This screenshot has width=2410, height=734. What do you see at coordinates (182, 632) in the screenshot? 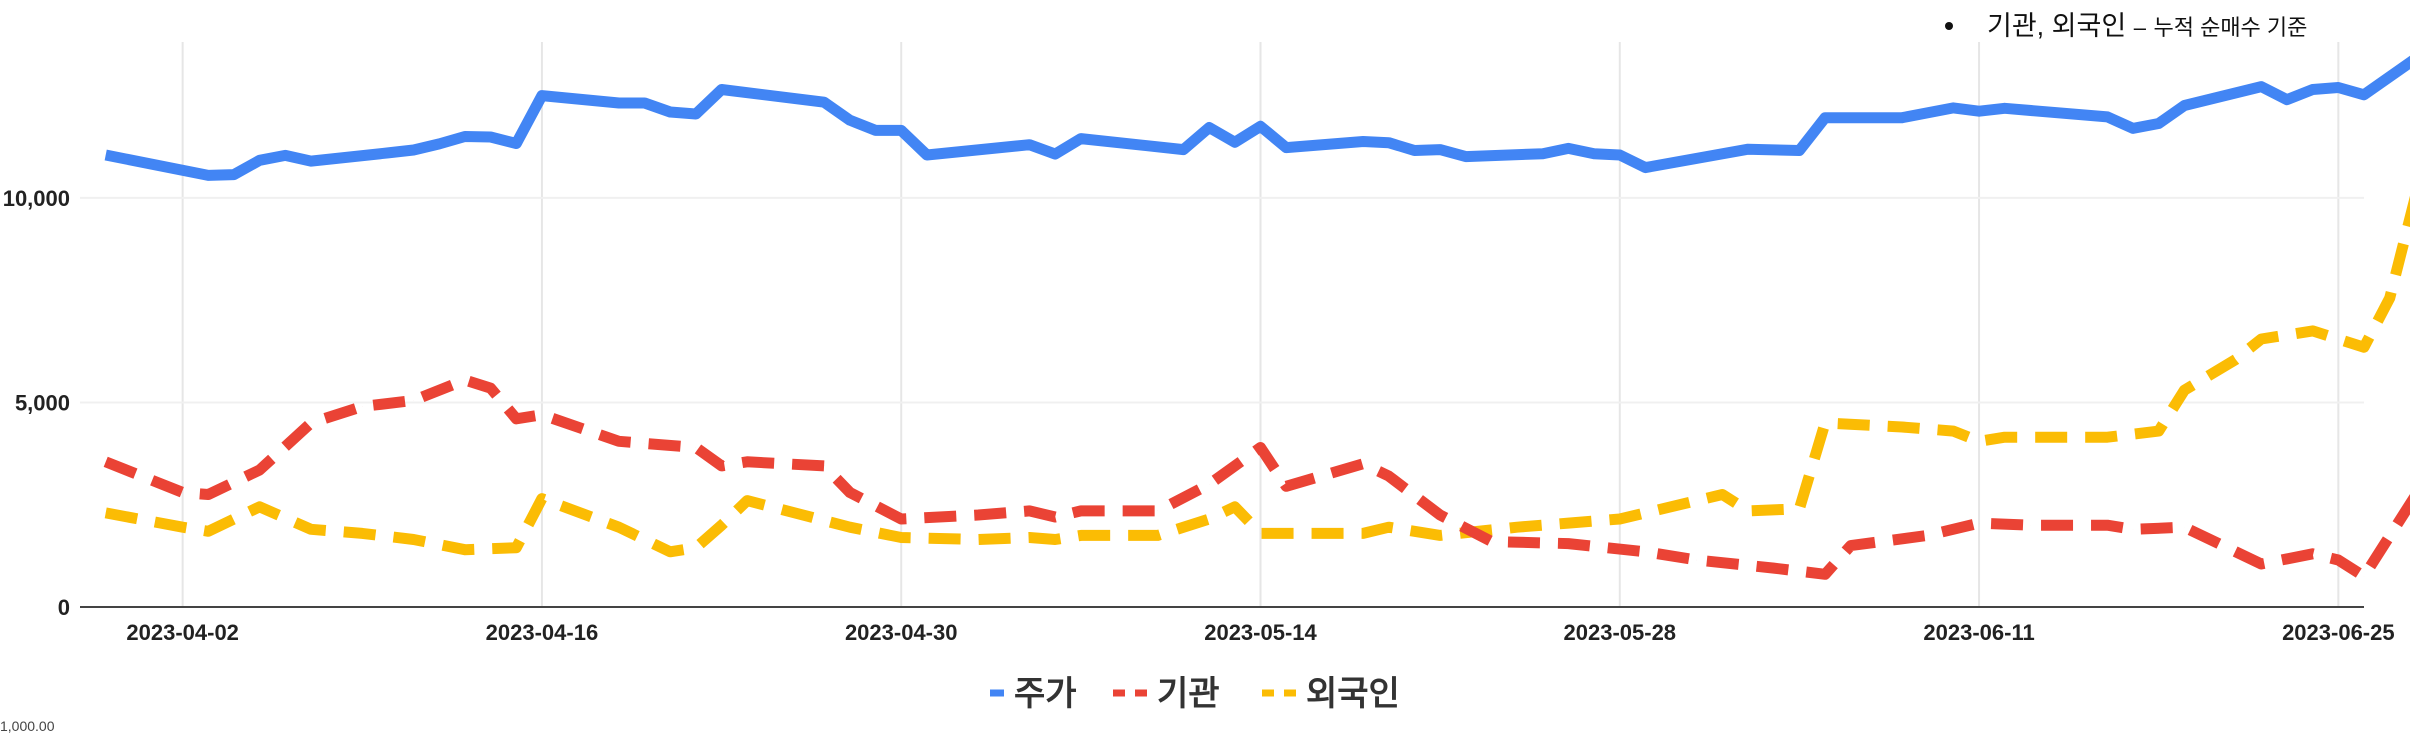
I see `x-tick-label: 2023-04-02` at bounding box center [182, 632].